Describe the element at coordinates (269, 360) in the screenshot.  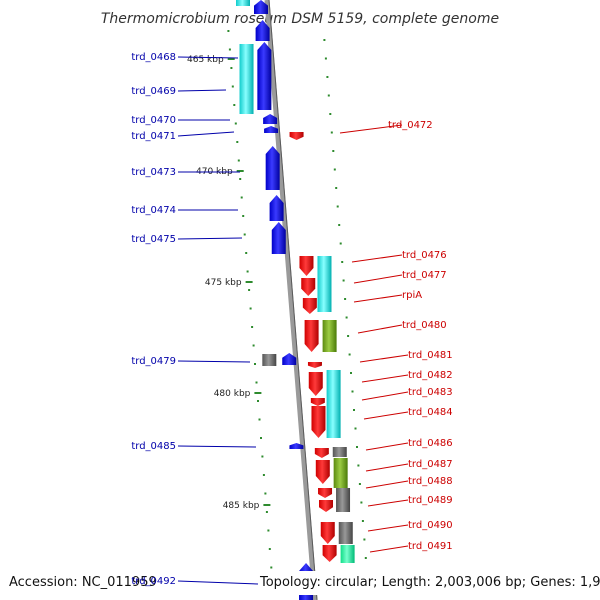
I see `cog-box-gray` at that location.